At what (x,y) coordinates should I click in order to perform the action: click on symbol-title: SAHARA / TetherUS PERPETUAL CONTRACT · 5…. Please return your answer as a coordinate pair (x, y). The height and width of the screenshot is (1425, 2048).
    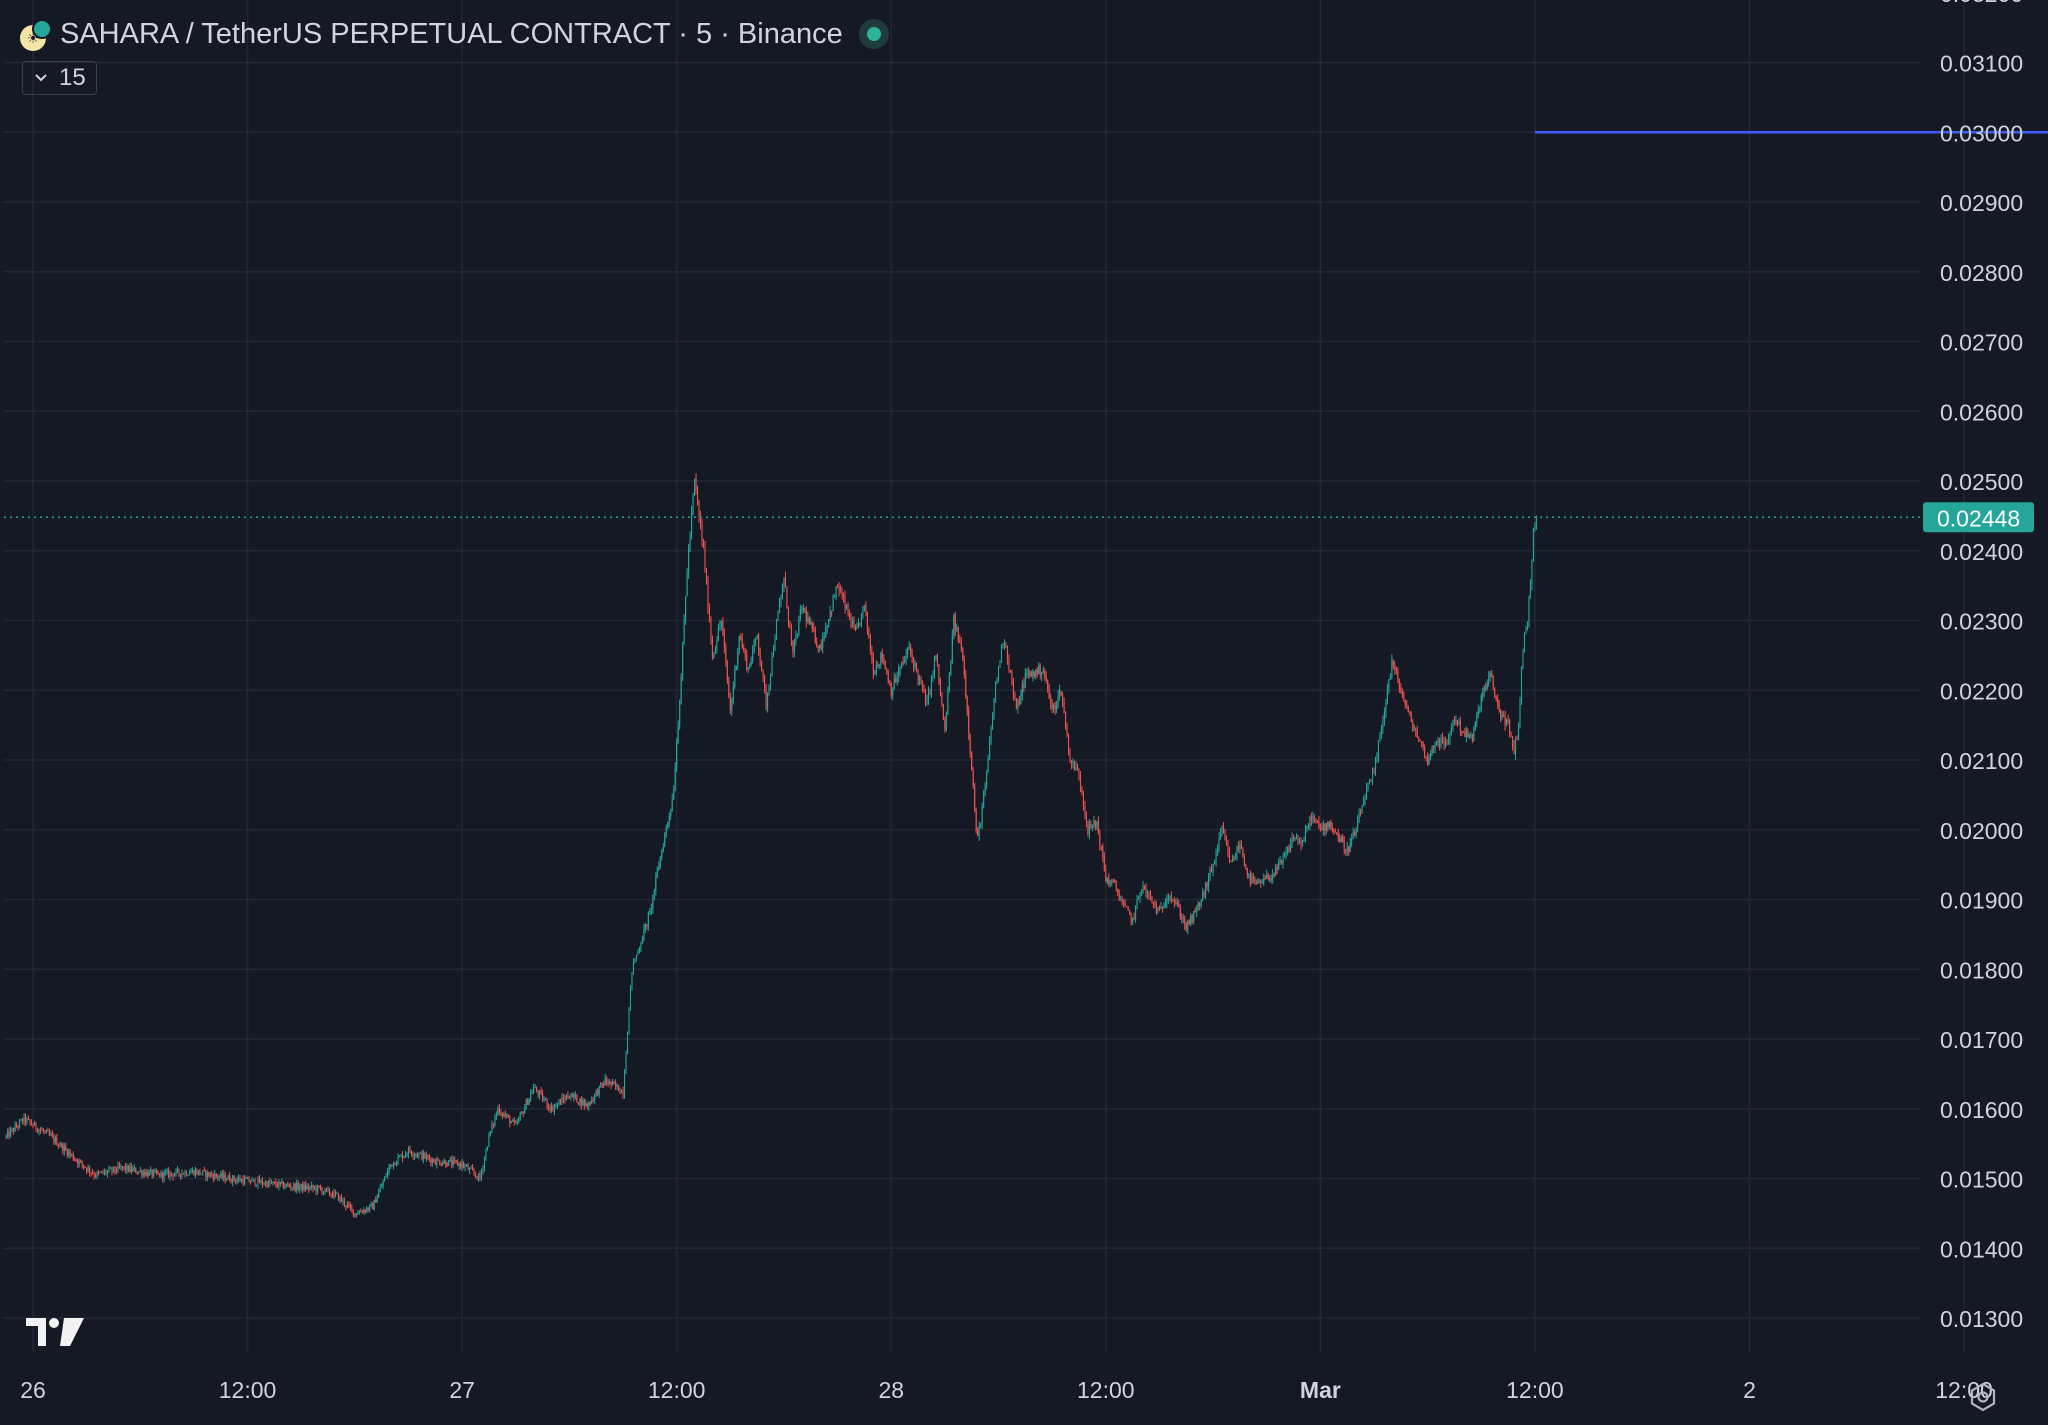
    Looking at the image, I should click on (451, 33).